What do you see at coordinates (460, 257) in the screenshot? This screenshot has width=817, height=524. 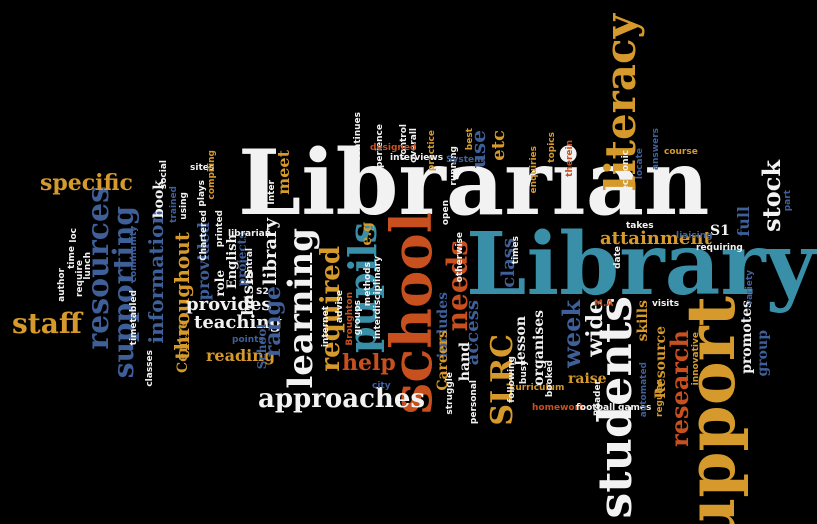 I see `word-otherwise: otherwise` at bounding box center [460, 257].